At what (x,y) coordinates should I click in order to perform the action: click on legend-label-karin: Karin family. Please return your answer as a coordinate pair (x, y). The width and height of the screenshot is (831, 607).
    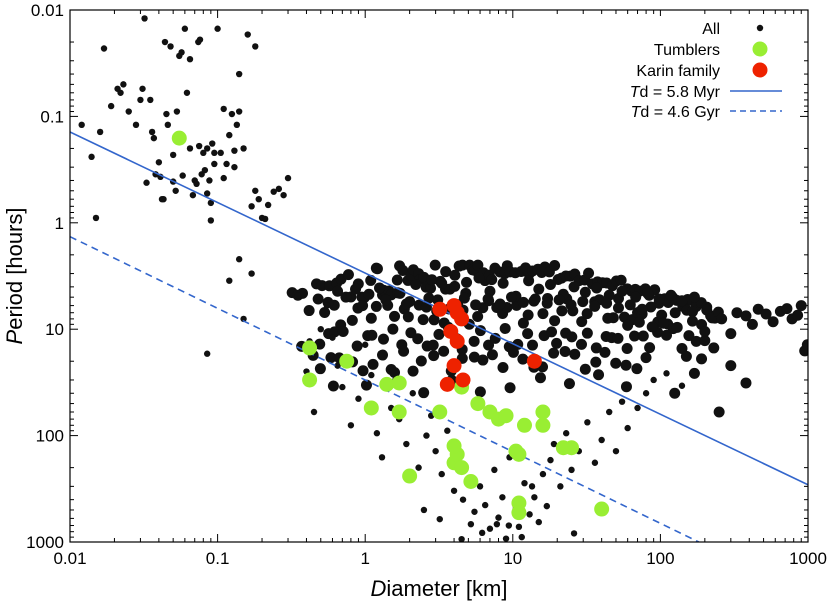
    Looking at the image, I should click on (678, 71).